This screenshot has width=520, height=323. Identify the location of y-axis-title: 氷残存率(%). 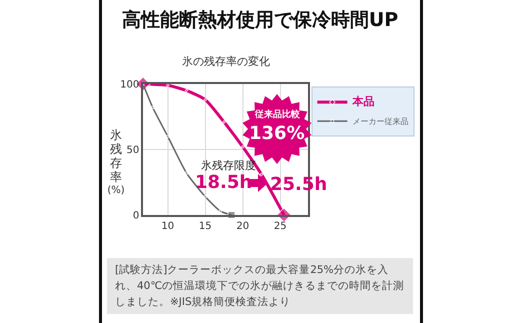
(116, 163).